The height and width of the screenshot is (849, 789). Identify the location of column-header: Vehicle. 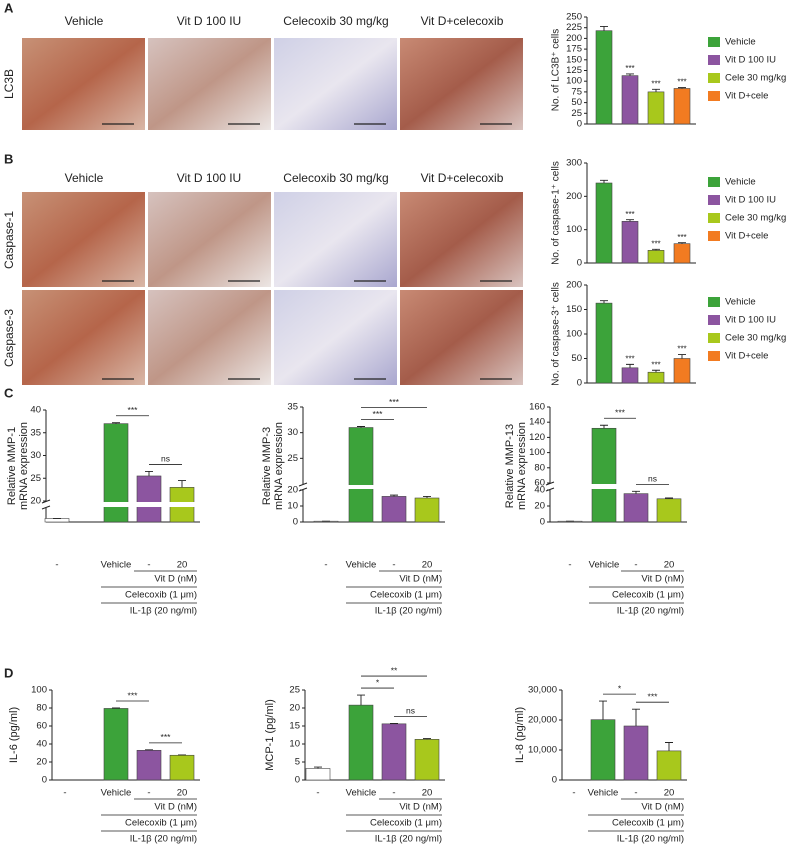
(84, 21).